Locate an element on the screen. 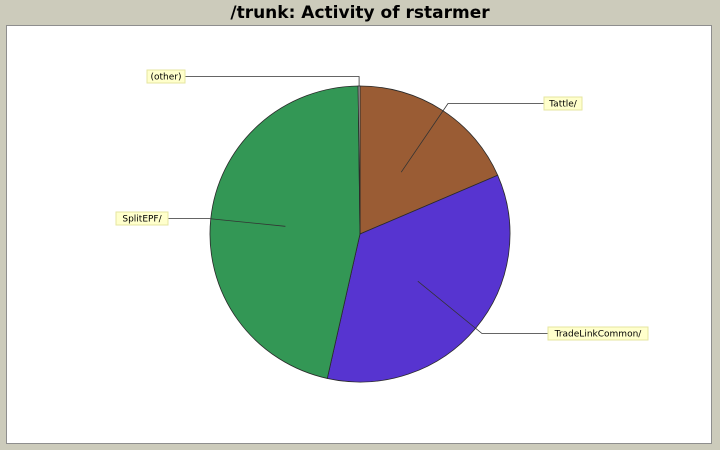 The image size is (720, 450). slice-label: SplitEPF/ is located at coordinates (142, 220).